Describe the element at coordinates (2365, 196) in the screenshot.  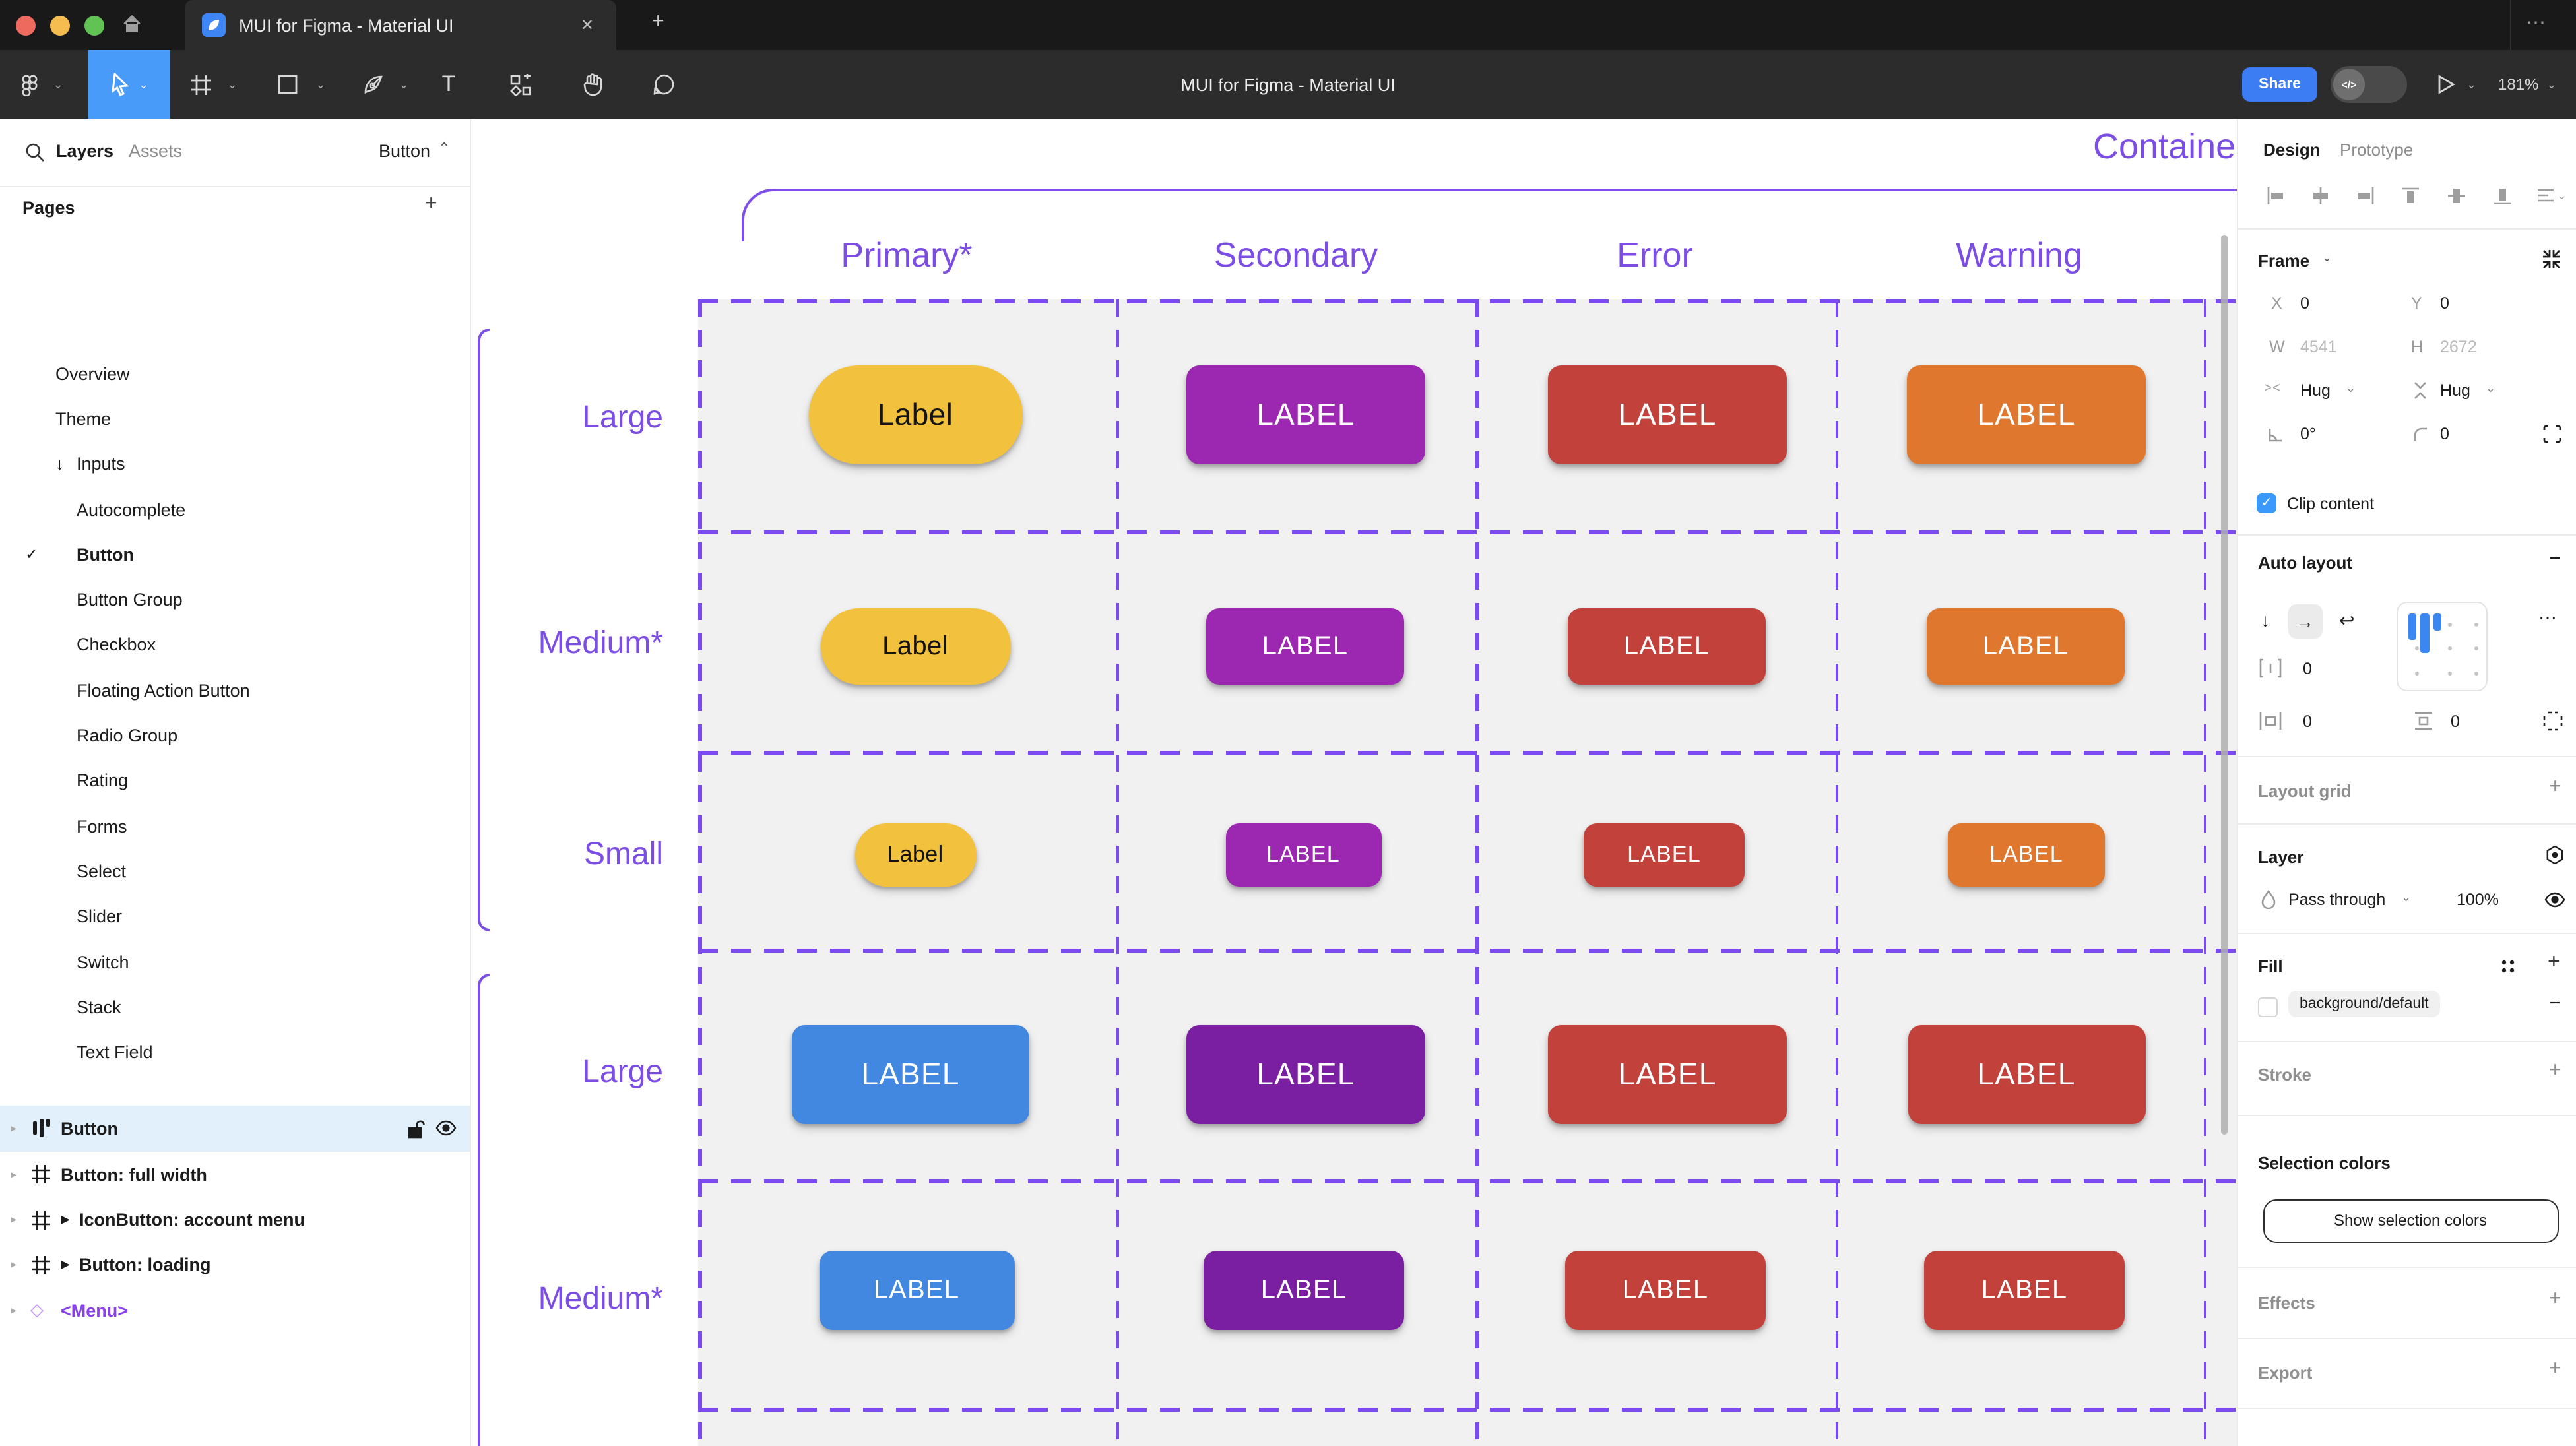
I see `align-right-icon` at that location.